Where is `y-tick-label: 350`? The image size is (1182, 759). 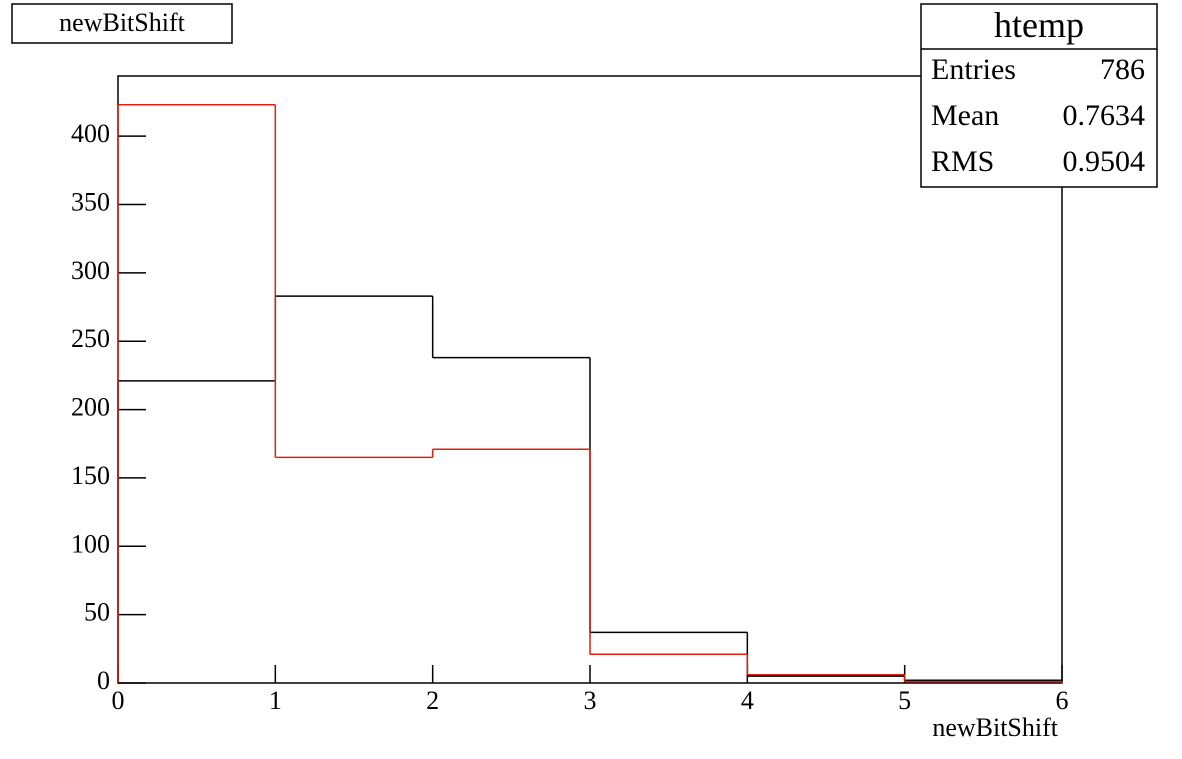
y-tick-label: 350 is located at coordinates (90, 201).